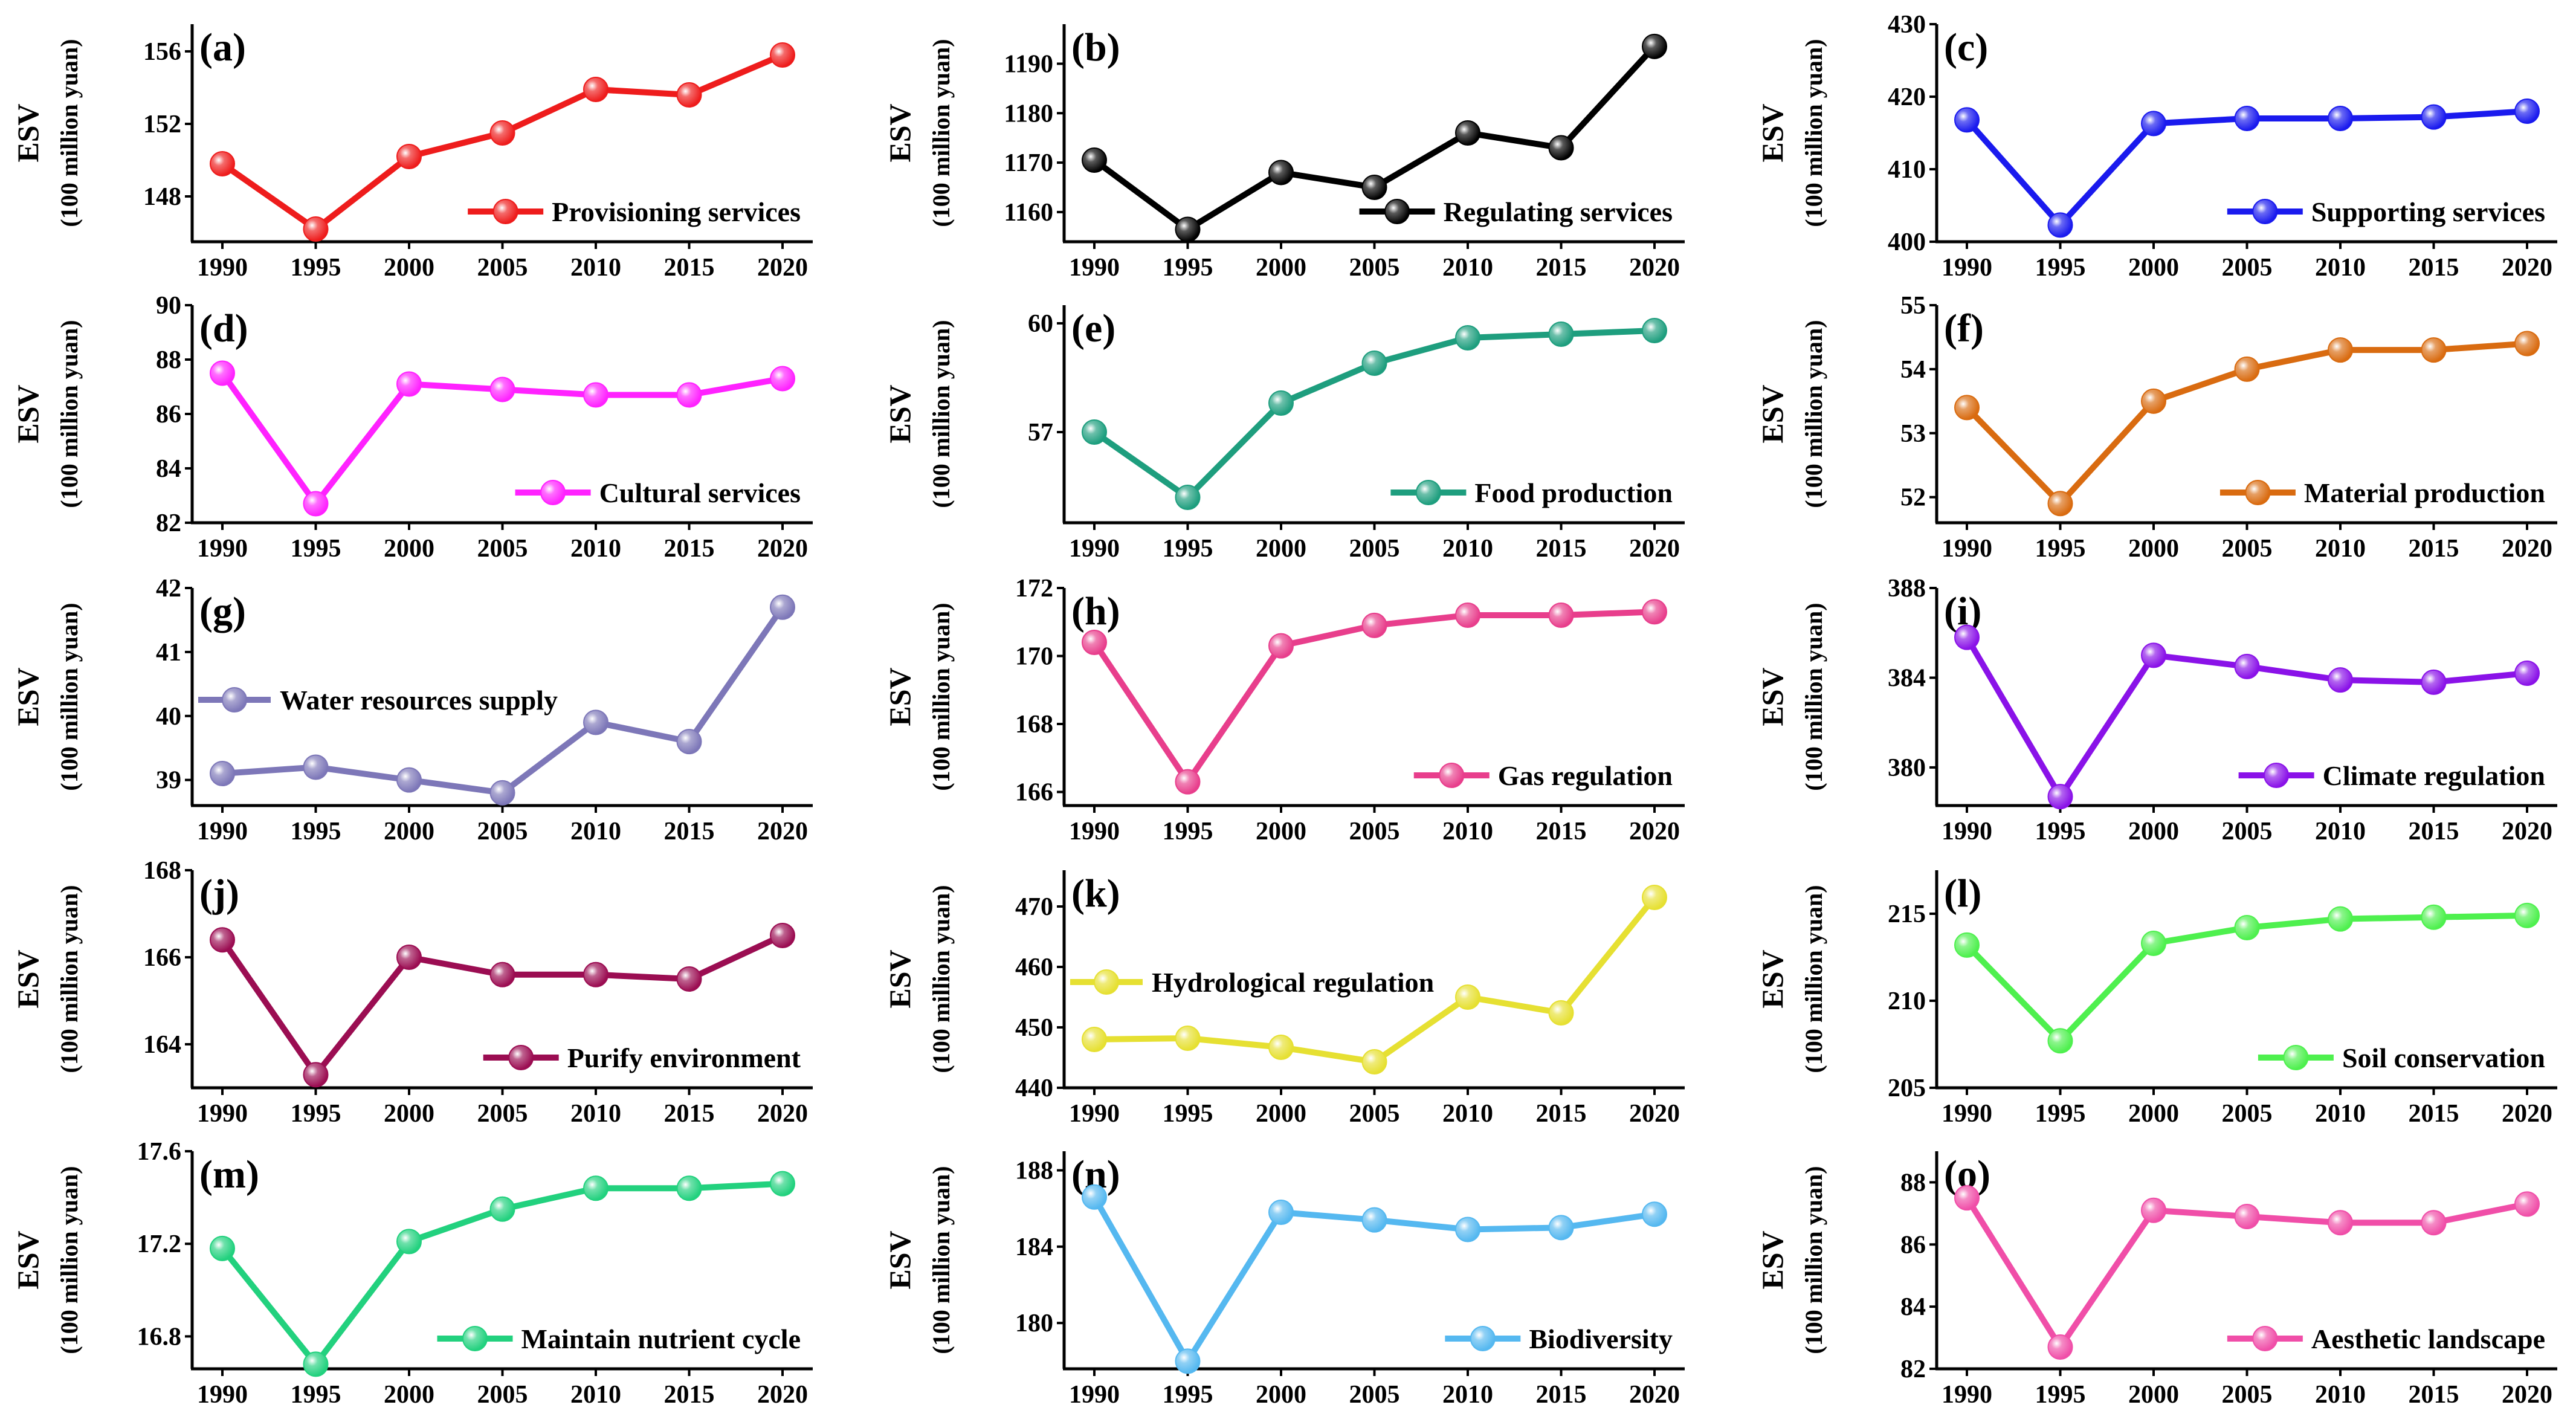 This screenshot has height=1425, width=2576. I want to click on legend: Water resources supply, so click(378, 700).